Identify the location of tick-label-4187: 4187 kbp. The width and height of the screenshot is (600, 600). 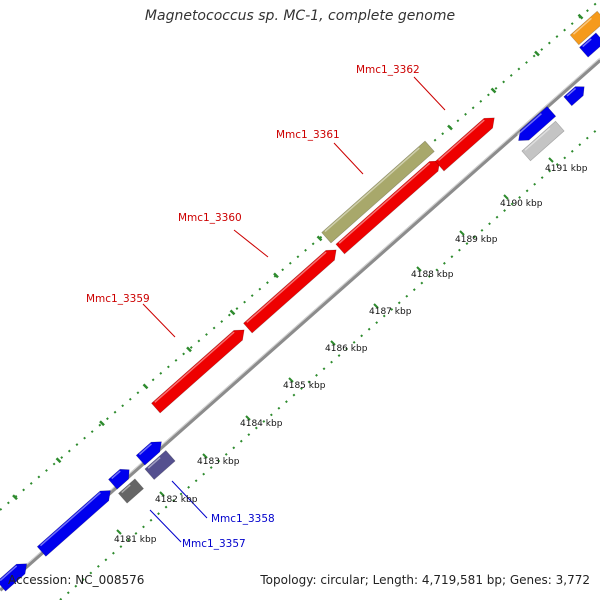
(390, 312).